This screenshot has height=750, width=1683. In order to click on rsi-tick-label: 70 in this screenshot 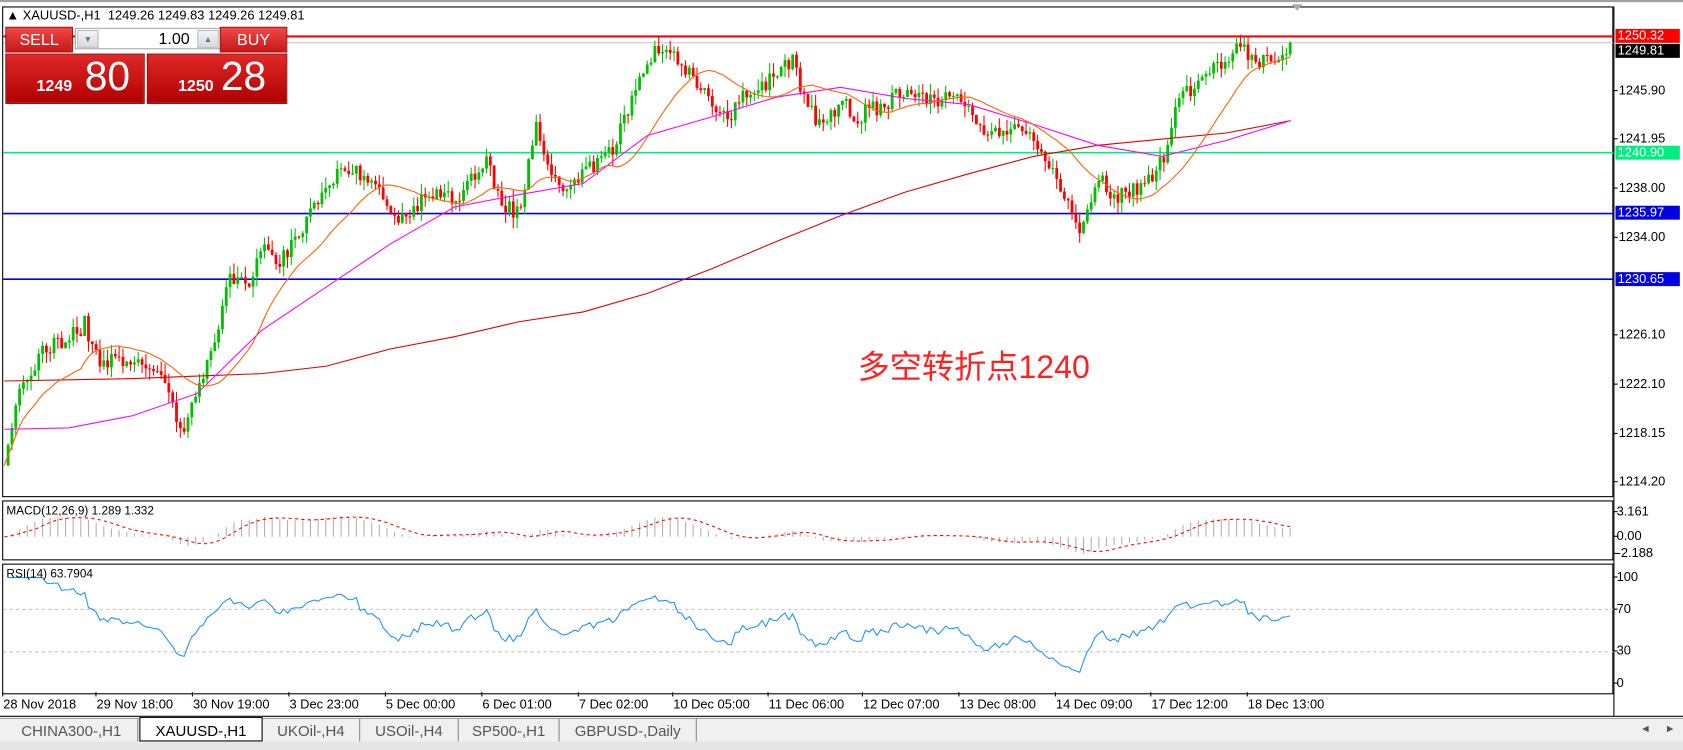, I will do `click(1623, 608)`.